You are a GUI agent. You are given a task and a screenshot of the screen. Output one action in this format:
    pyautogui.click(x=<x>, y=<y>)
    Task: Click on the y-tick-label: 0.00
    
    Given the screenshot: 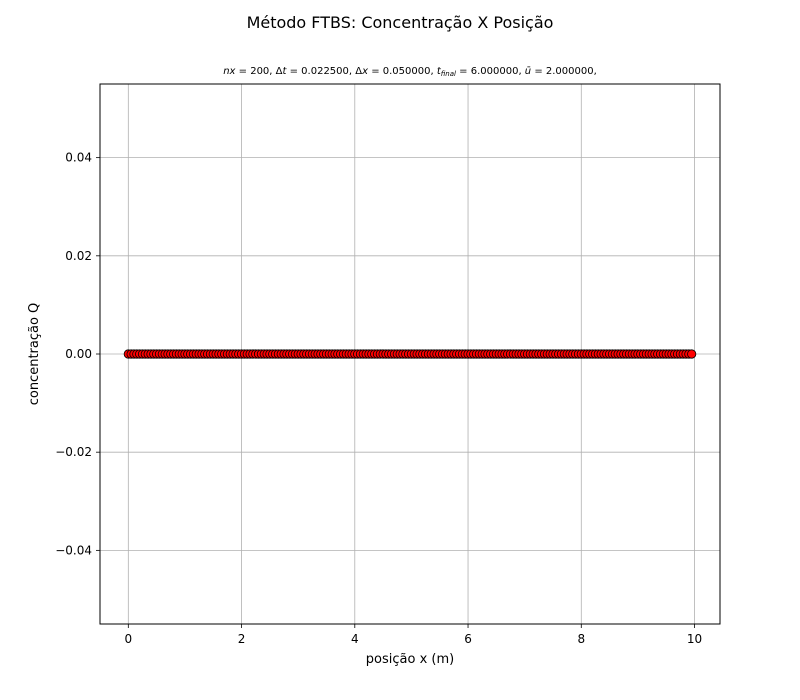 What is the action you would take?
    pyautogui.click(x=78, y=354)
    